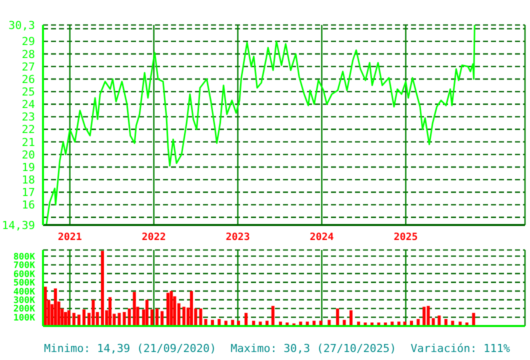  Describe the element at coordinates (28, 142) in the screenshot. I see `y-tick-label: 21` at that location.